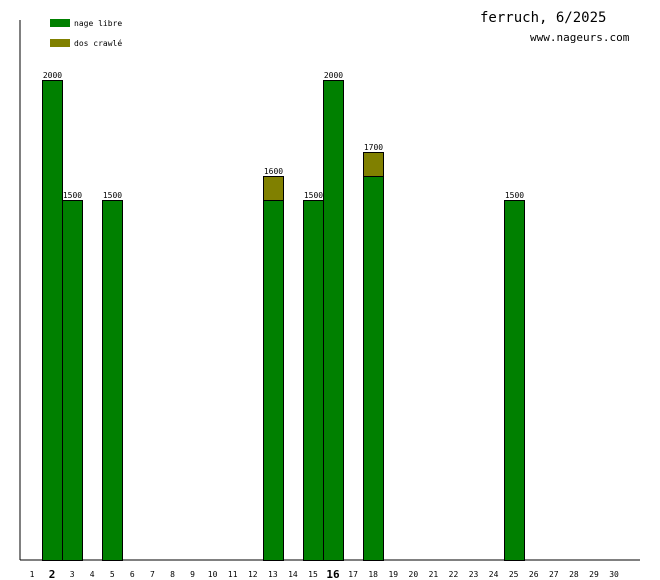  What do you see at coordinates (373, 368) in the screenshot?
I see `bar-day-18-freestyle` at bounding box center [373, 368].